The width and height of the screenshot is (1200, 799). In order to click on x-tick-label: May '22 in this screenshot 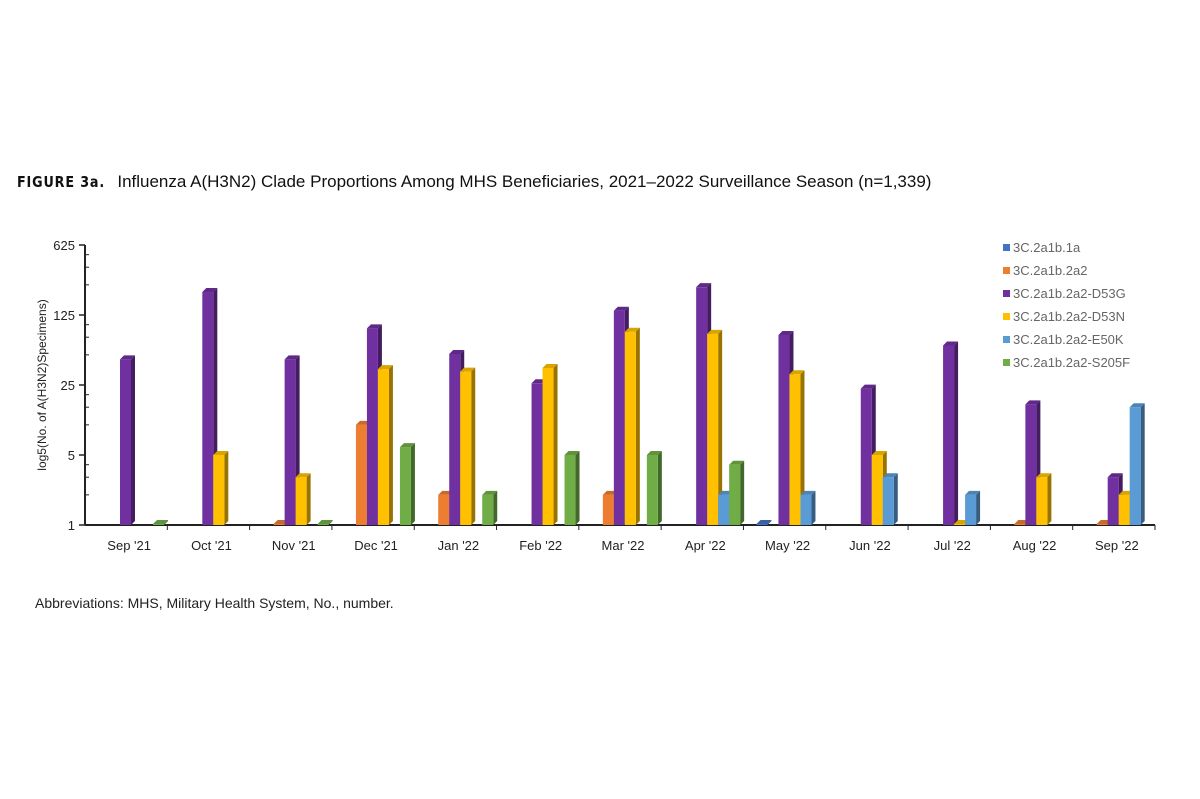, I will do `click(787, 545)`.